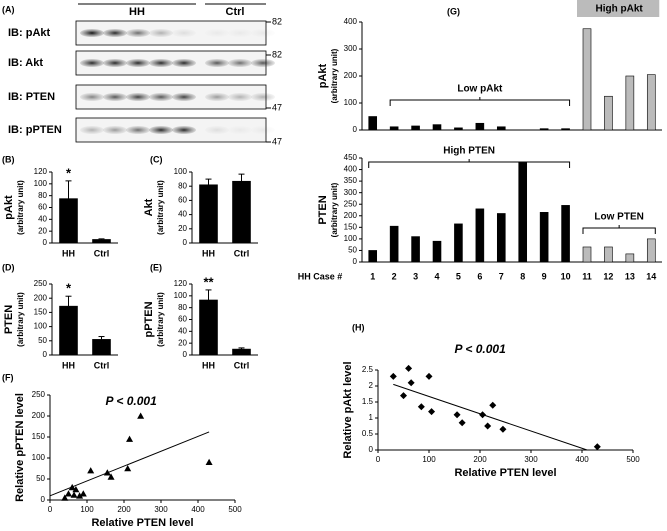 This screenshot has height=531, width=667. I want to click on x-tick-label: 10, so click(566, 276).